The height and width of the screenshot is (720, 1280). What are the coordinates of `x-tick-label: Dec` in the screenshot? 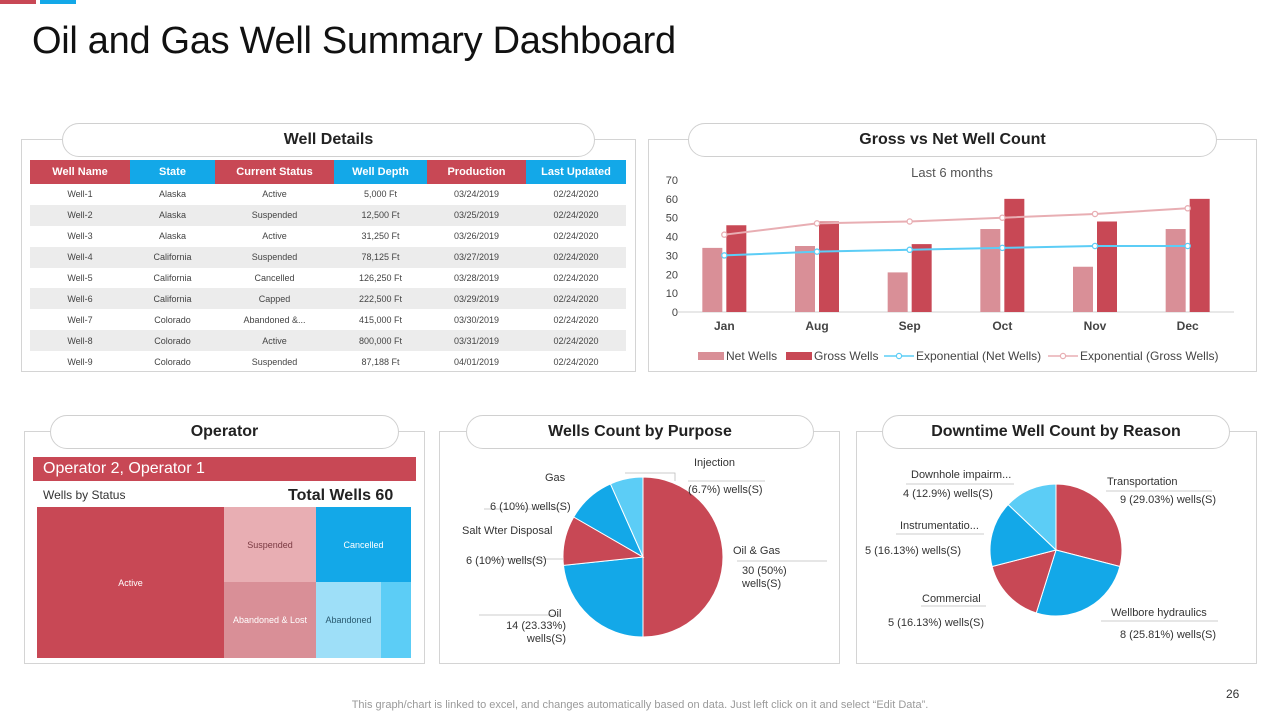 It's located at (1188, 326).